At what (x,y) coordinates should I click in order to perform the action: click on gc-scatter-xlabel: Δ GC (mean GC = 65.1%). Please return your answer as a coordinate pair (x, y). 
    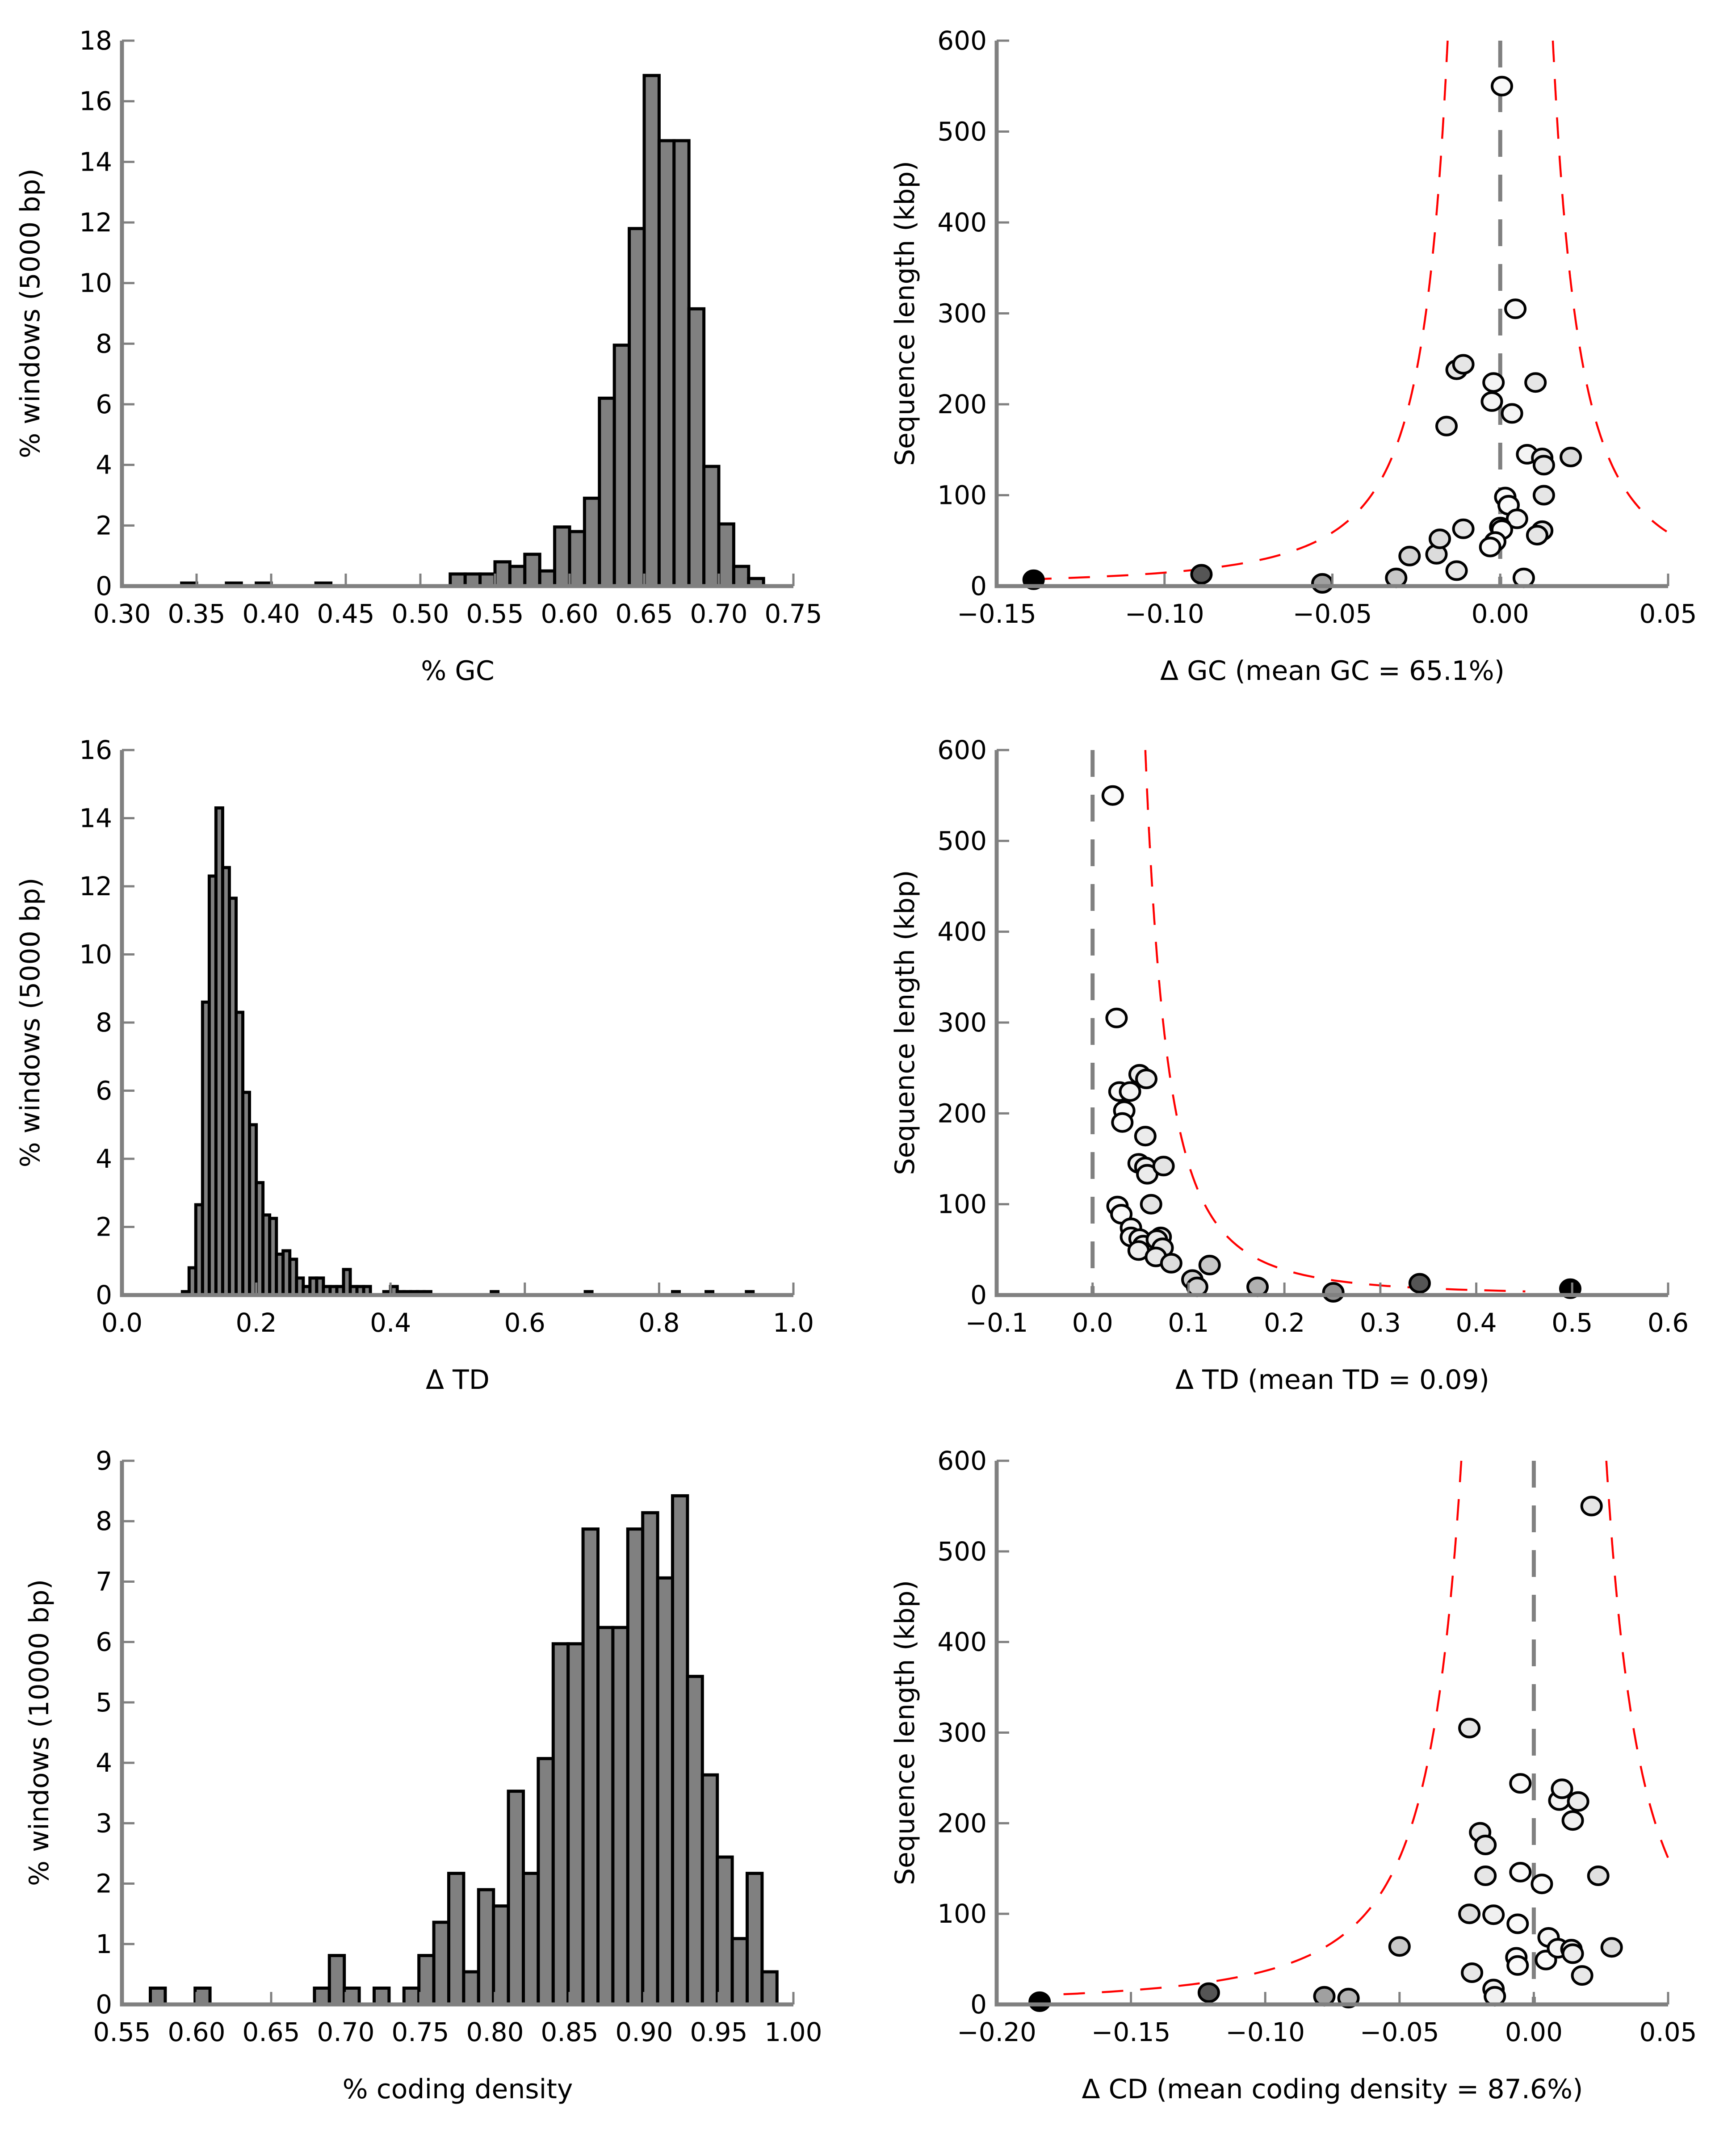
    Looking at the image, I should click on (1332, 671).